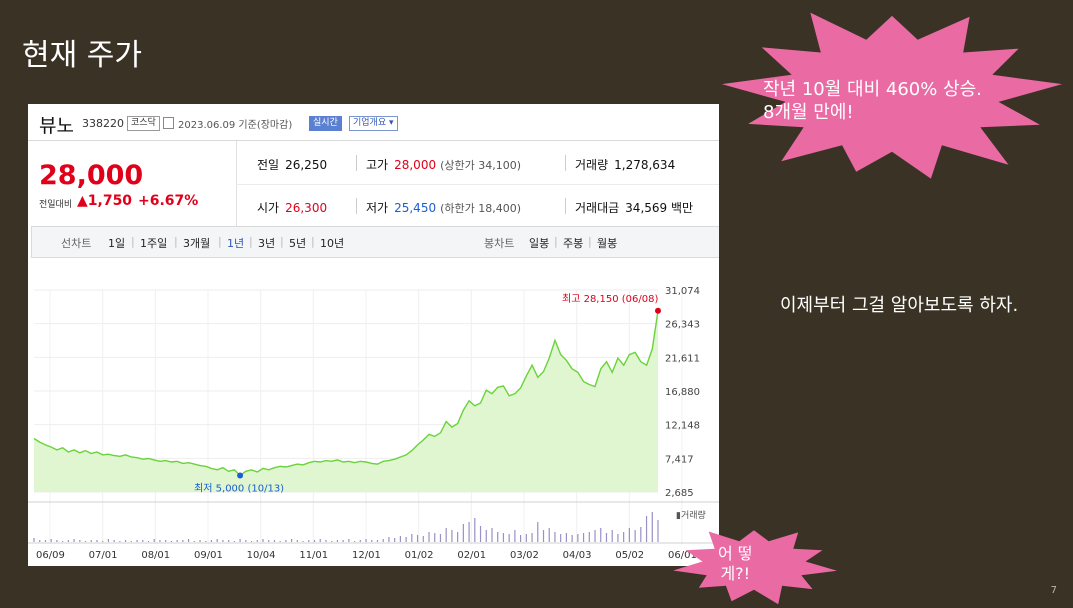 This screenshot has width=1073, height=608. Describe the element at coordinates (682, 392) in the screenshot. I see `y-tick-label: 16,880` at that location.